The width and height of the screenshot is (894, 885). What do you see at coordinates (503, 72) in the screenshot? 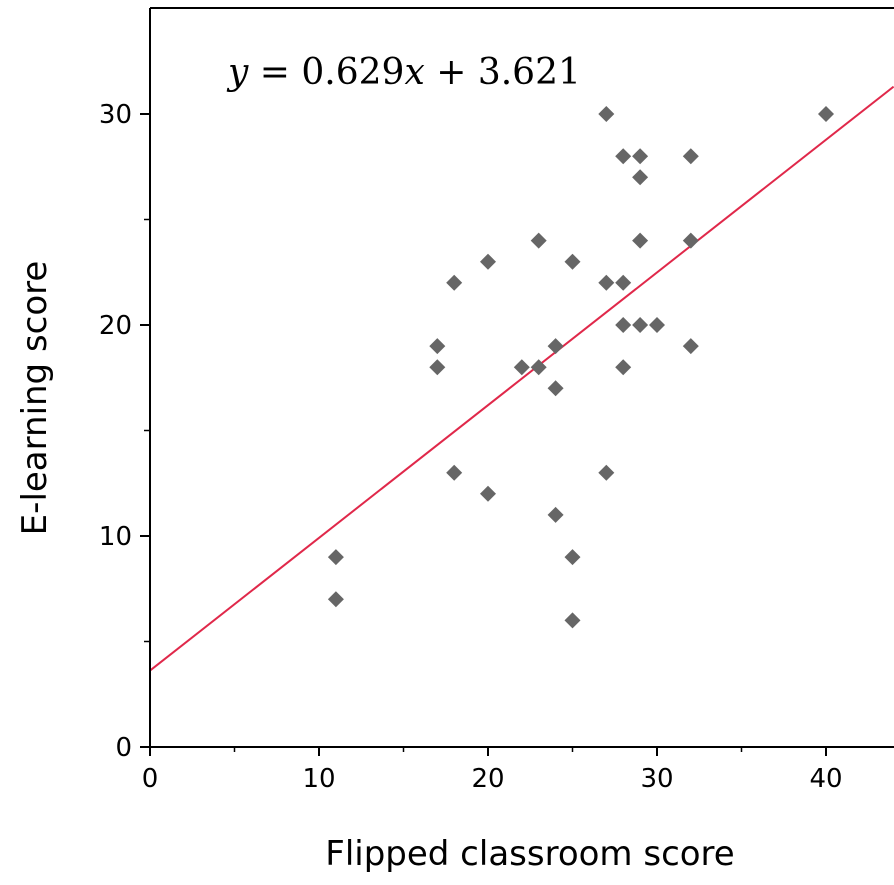
I see `equation-rest: + 3.621` at bounding box center [503, 72].